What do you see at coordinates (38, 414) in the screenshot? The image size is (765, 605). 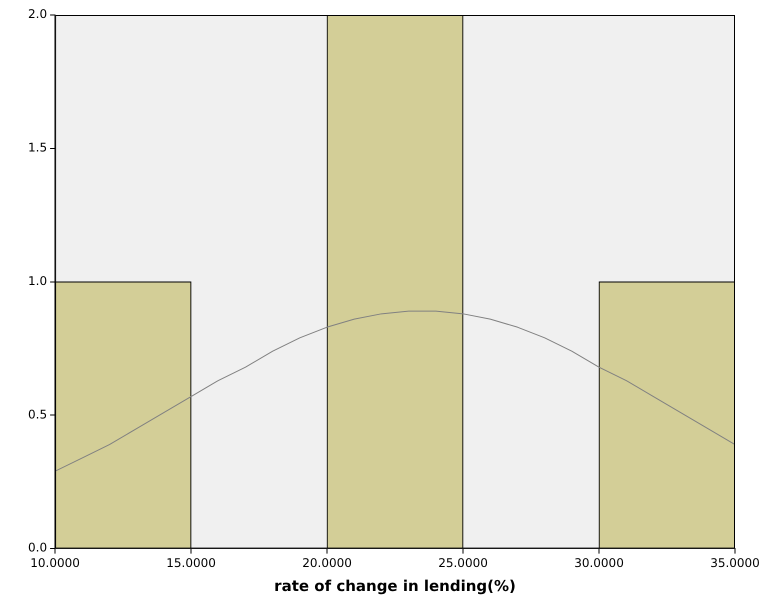 I see `y-tick-label: 0.5` at bounding box center [38, 414].